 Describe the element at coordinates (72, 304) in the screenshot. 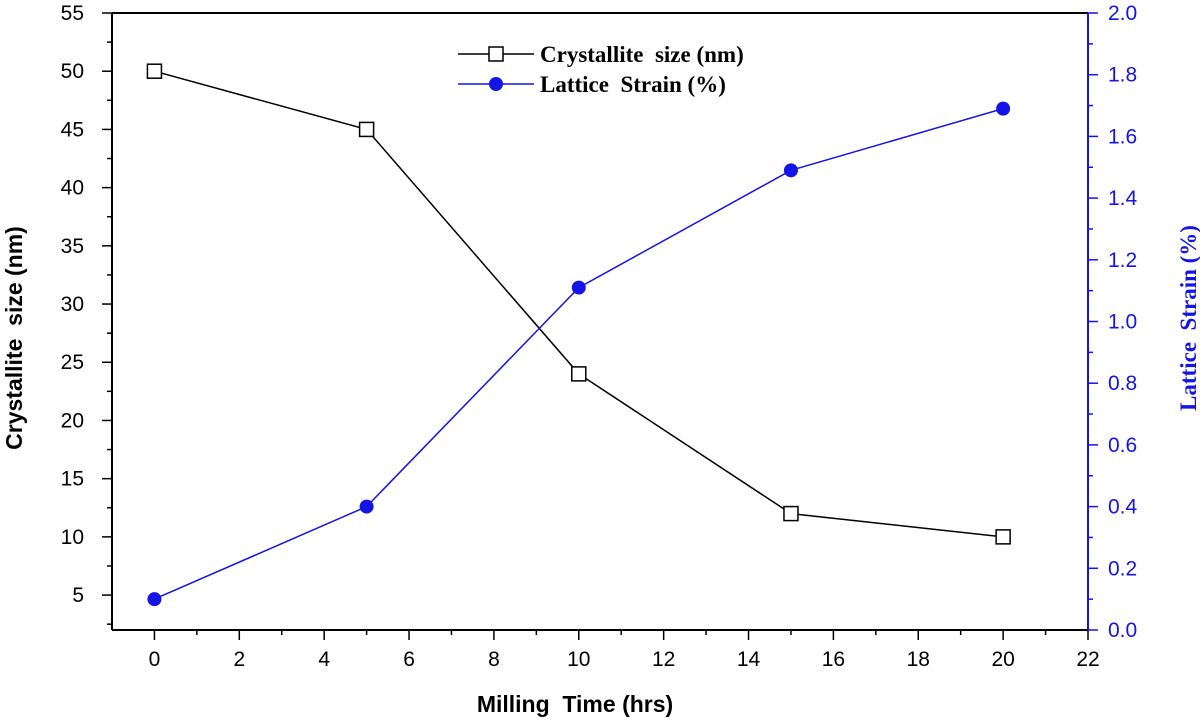

I see `y-left-tick-label: 30` at that location.